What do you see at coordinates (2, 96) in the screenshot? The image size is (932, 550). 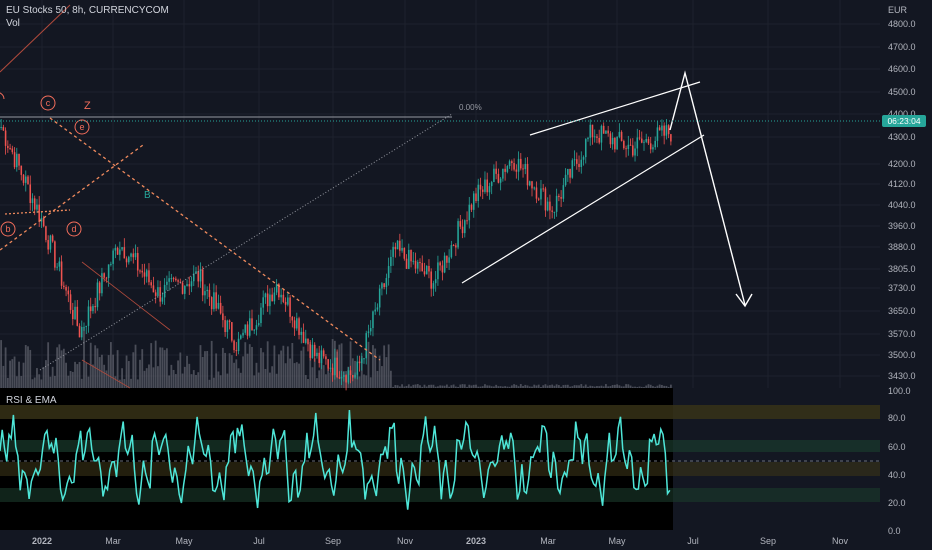 I see `wave-label-partial` at bounding box center [2, 96].